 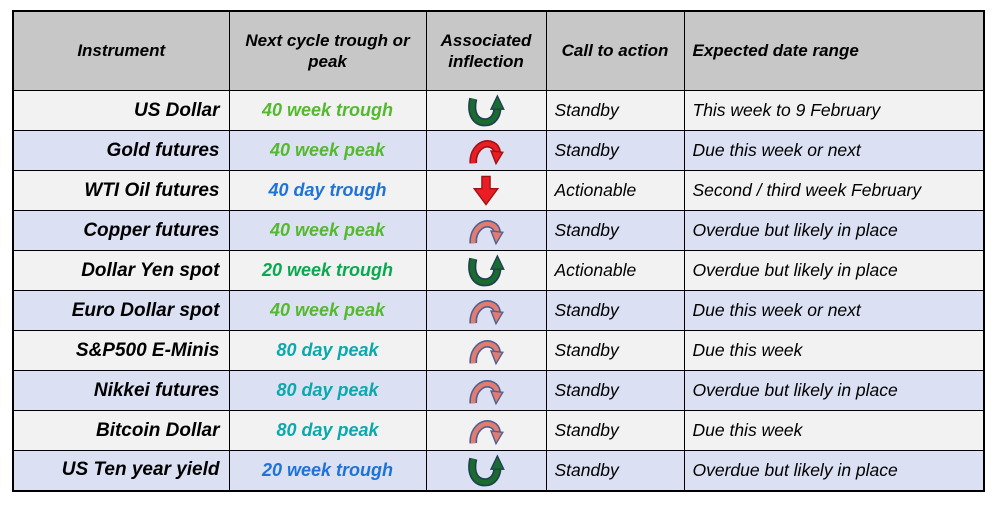 What do you see at coordinates (486, 50) in the screenshot?
I see `header-associated-inflection: Associated inflection` at bounding box center [486, 50].